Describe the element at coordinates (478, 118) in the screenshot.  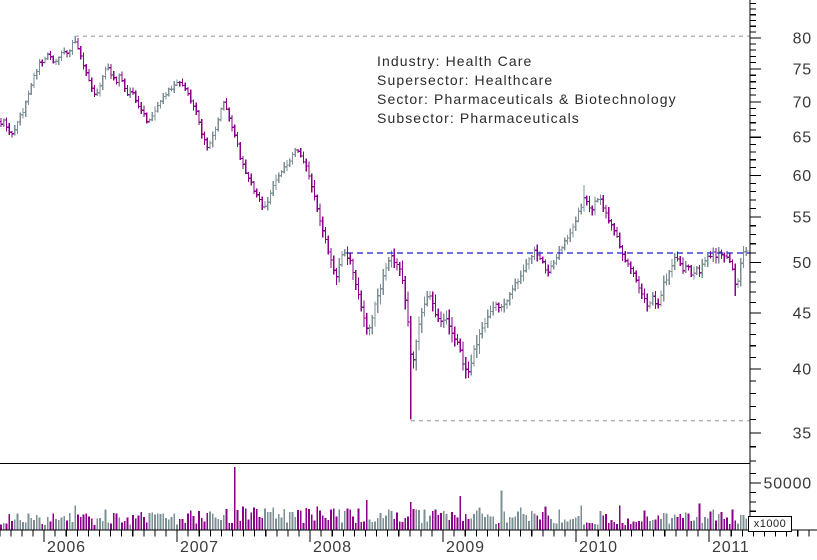
I see `subsector-line: Subsector: Pharmaceuticals` at that location.